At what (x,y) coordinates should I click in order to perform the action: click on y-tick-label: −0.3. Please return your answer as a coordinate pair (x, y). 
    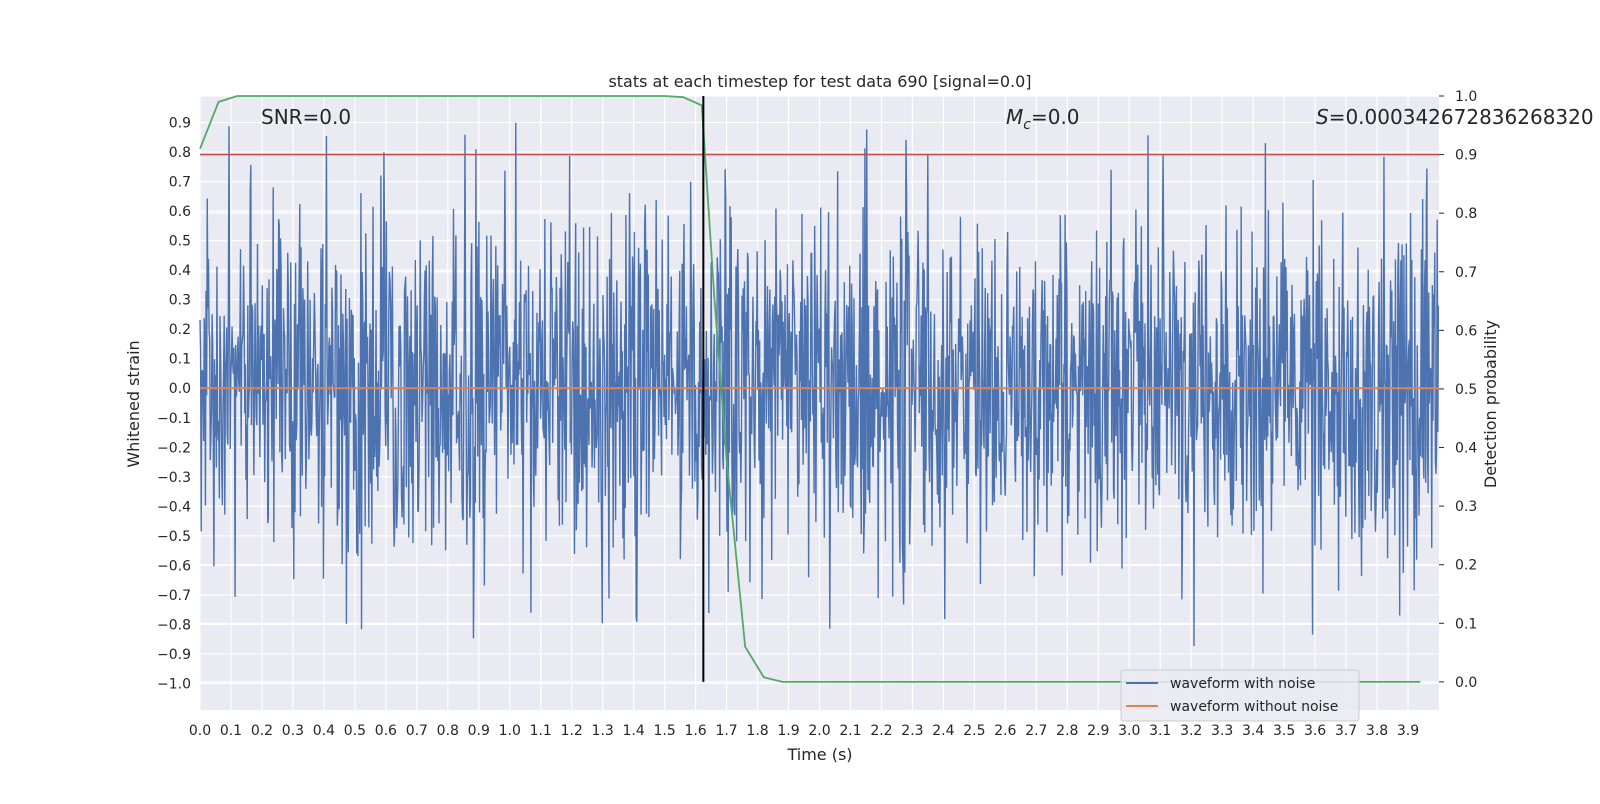
    Looking at the image, I should click on (174, 478).